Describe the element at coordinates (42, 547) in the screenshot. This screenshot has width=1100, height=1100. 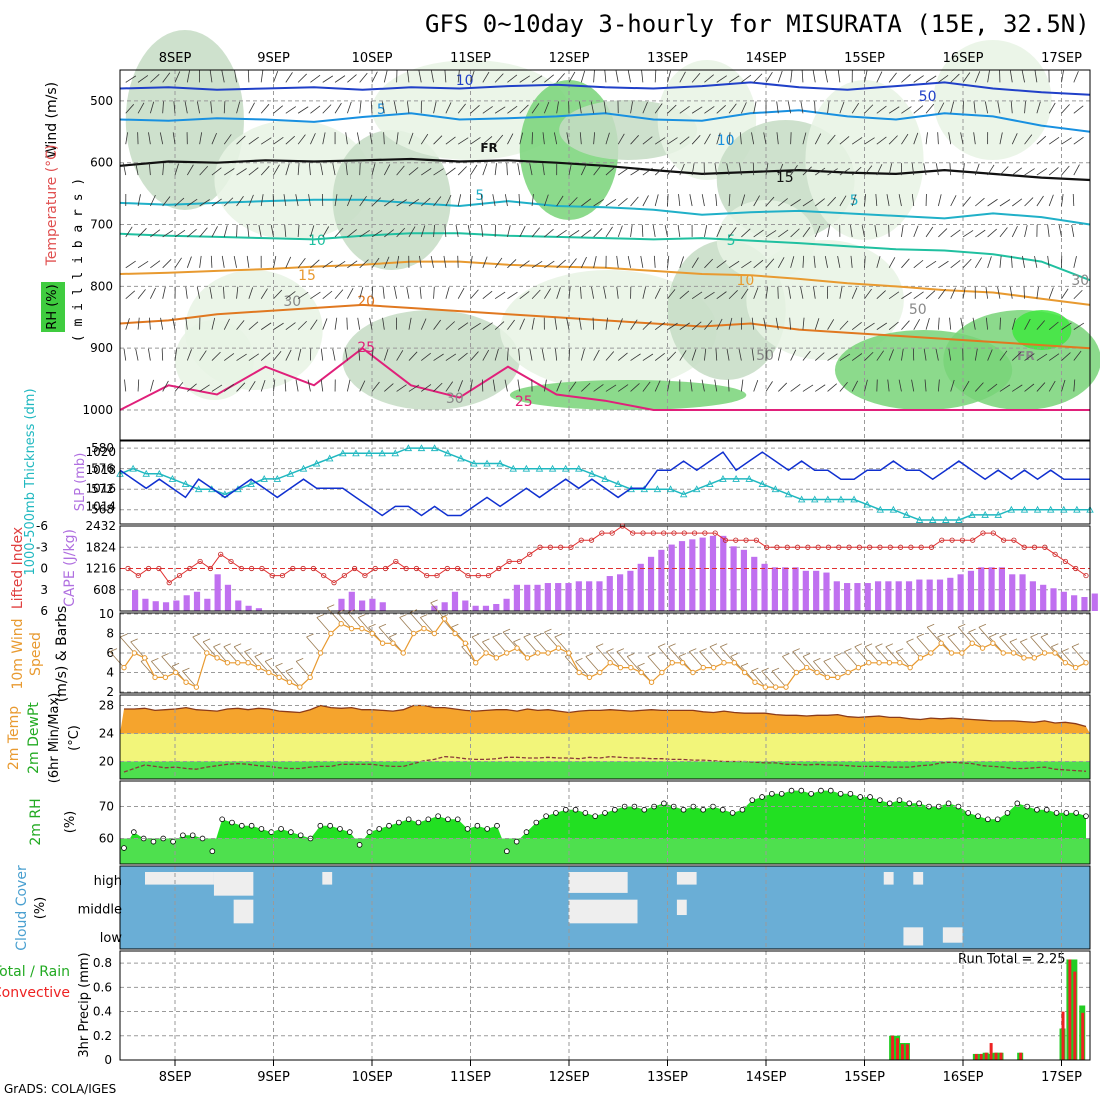
I see `lifted-tick-label: -3` at that location.